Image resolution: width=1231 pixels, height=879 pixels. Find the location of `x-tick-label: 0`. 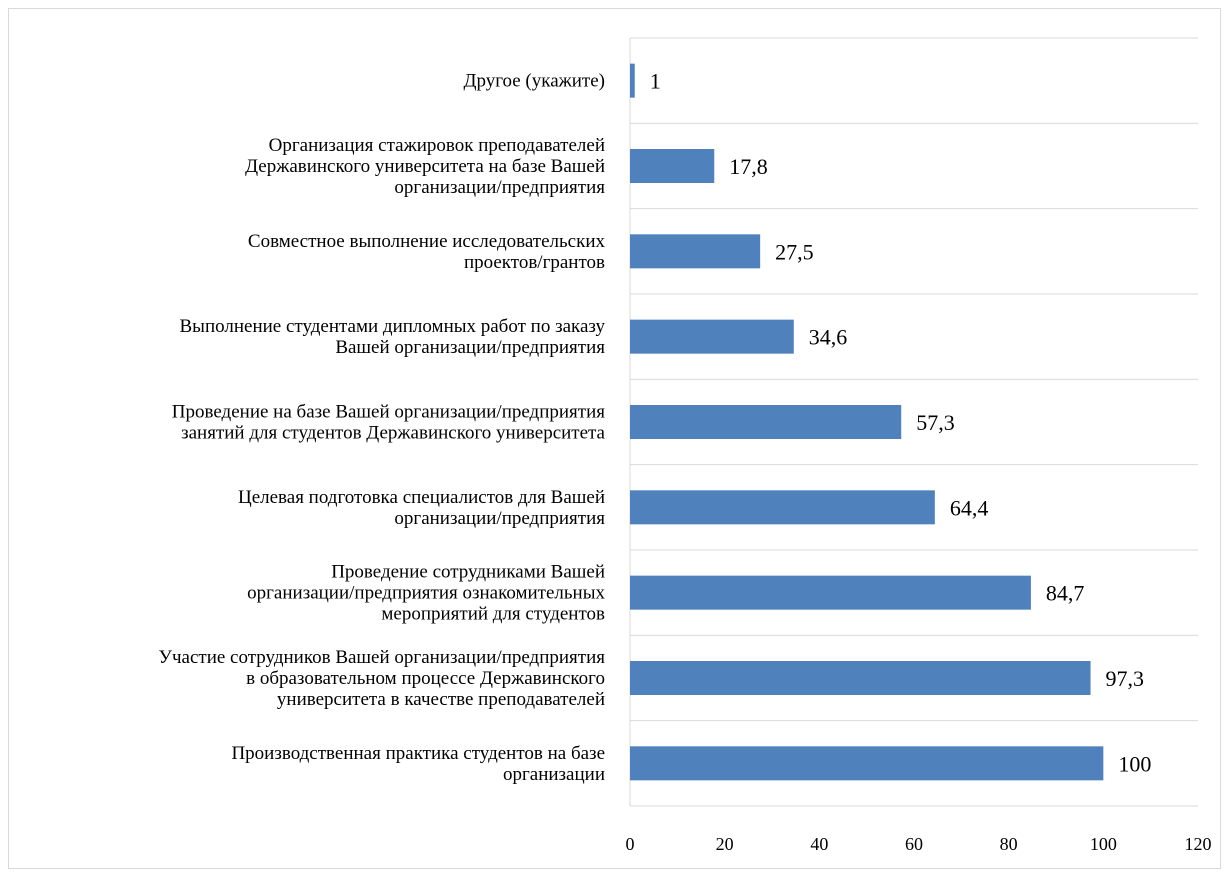

x-tick-label: 0 is located at coordinates (630, 844).